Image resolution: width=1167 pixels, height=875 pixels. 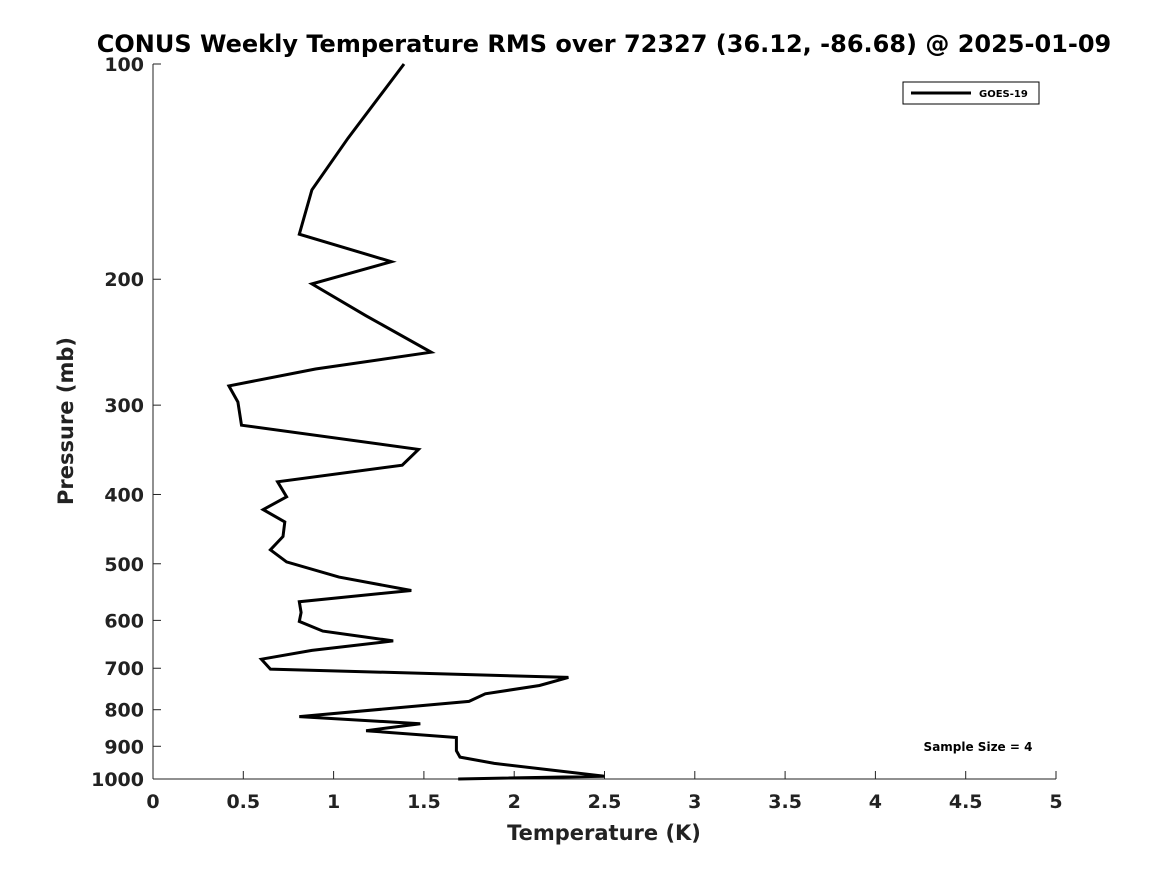 What do you see at coordinates (966, 802) in the screenshot?
I see `x-tick-label: 4.5` at bounding box center [966, 802].